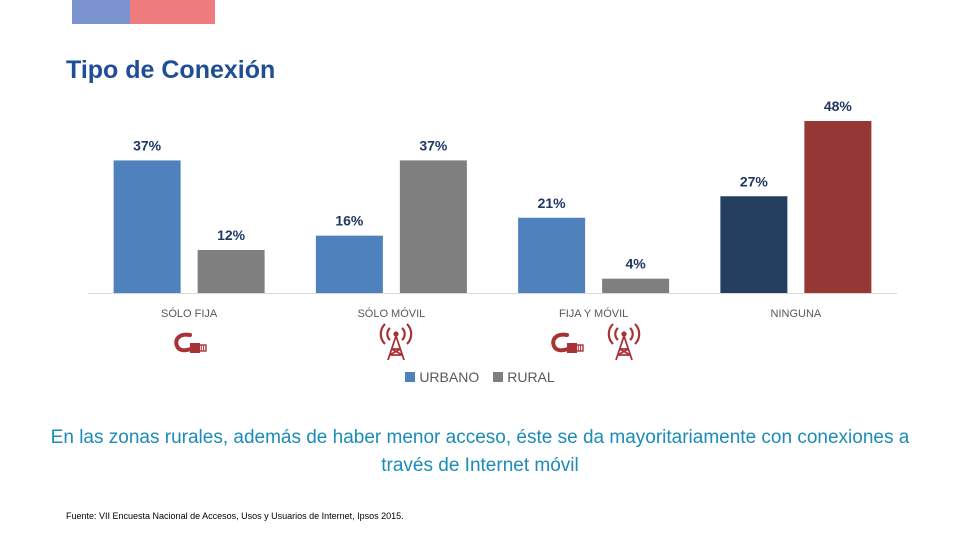 Image resolution: width=960 pixels, height=540 pixels. I want to click on data-label-rural-0: 12%, so click(231, 235).